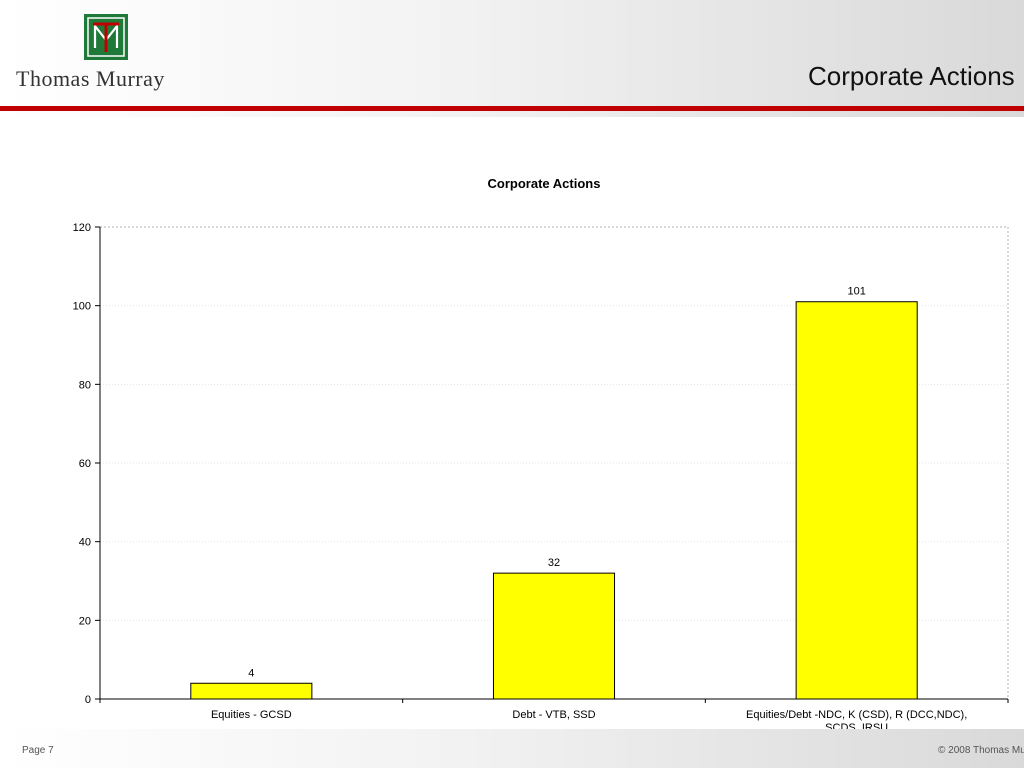 This screenshot has width=1024, height=768. What do you see at coordinates (856, 725) in the screenshot?
I see `x-tick-label: SCDS, IRSU` at bounding box center [856, 725].